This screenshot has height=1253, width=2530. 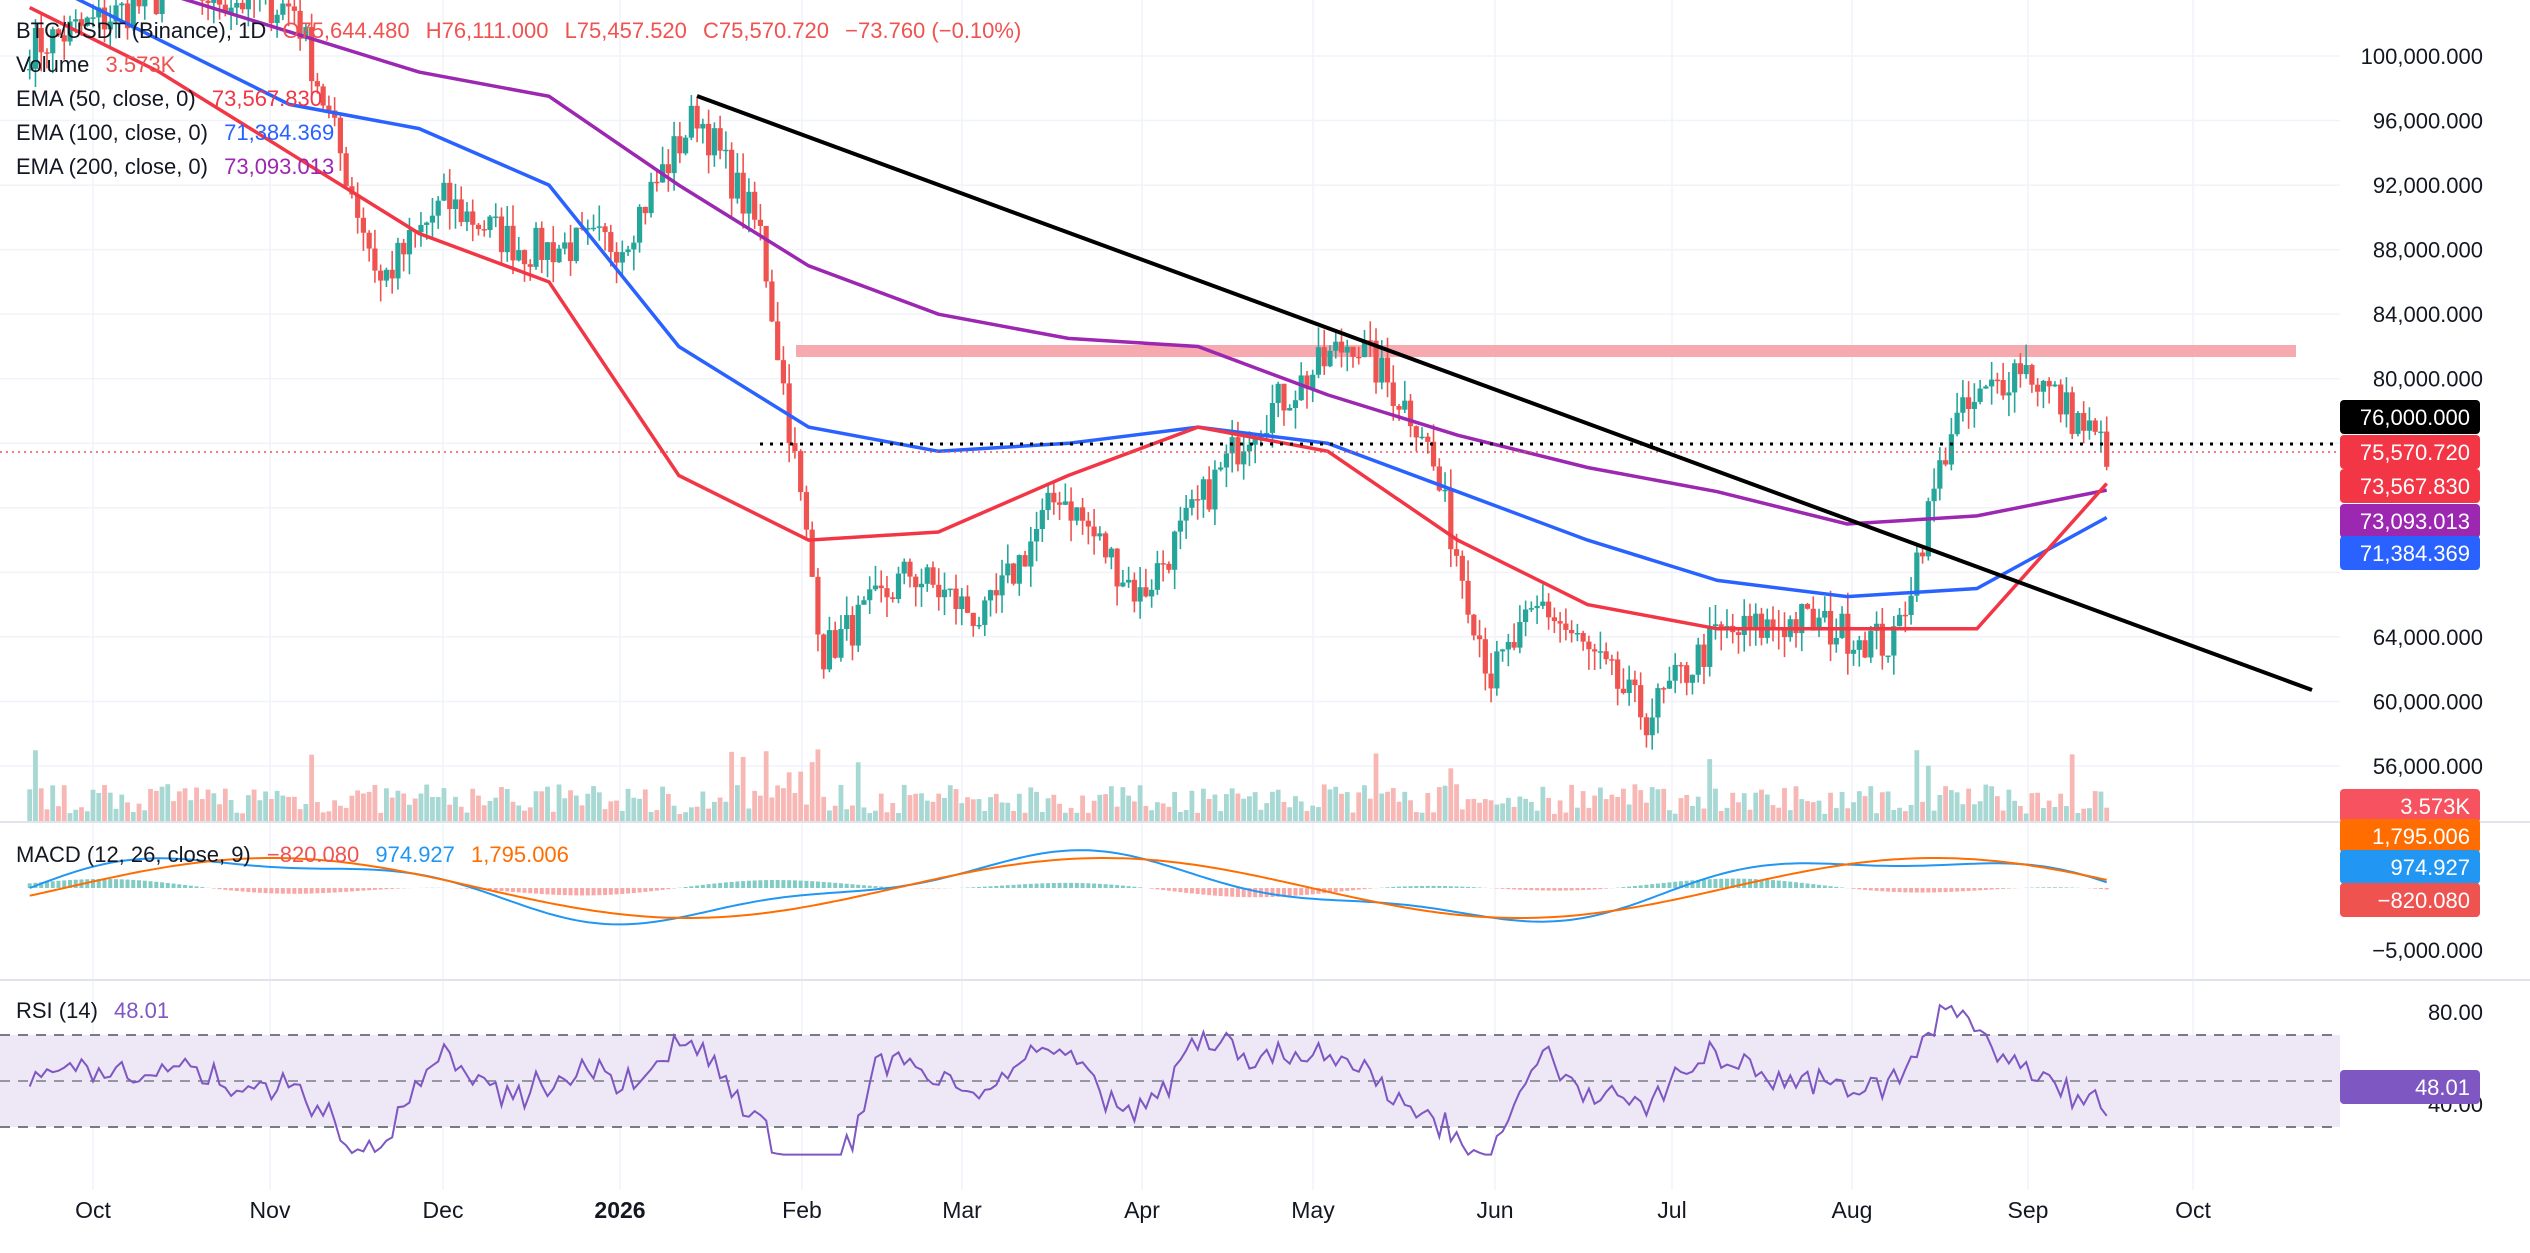 I want to click on time-tick-label: Apr, so click(x=1142, y=1210).